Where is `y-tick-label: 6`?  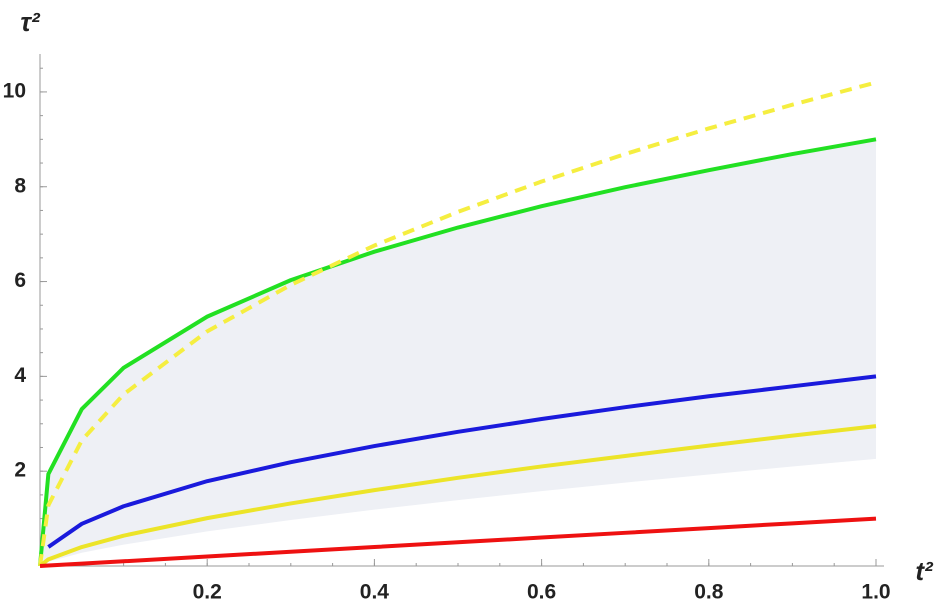 y-tick-label: 6 is located at coordinates (20, 280).